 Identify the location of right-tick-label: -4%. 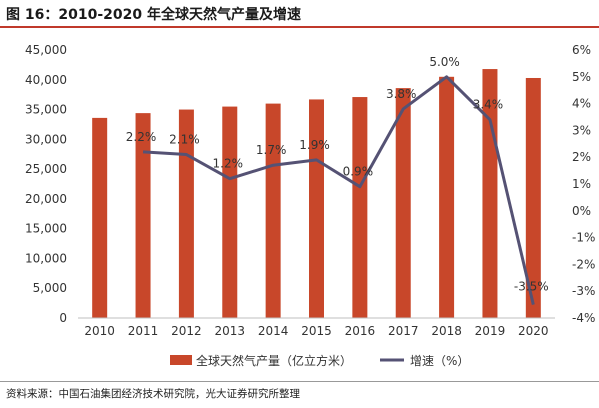
(583, 318).